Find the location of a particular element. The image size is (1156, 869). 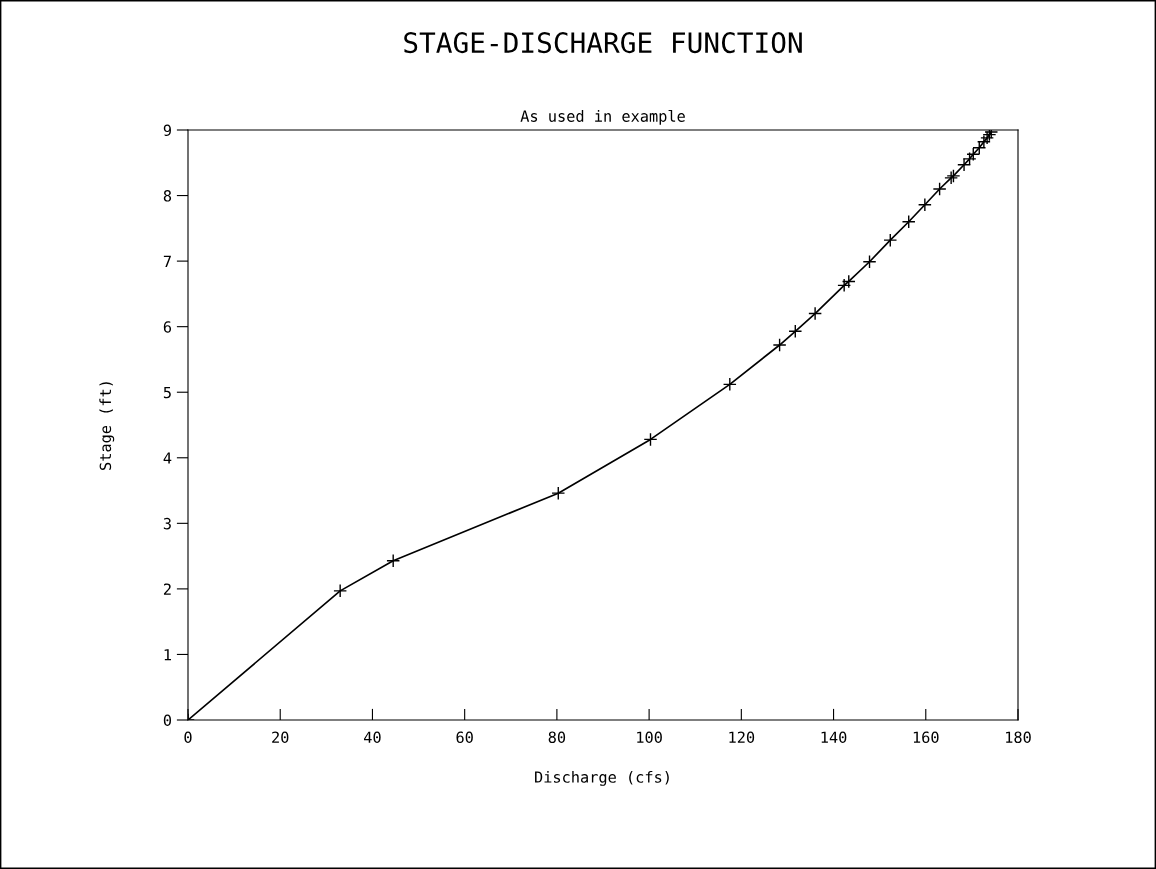

y-tick-label: 2 is located at coordinates (167, 589).